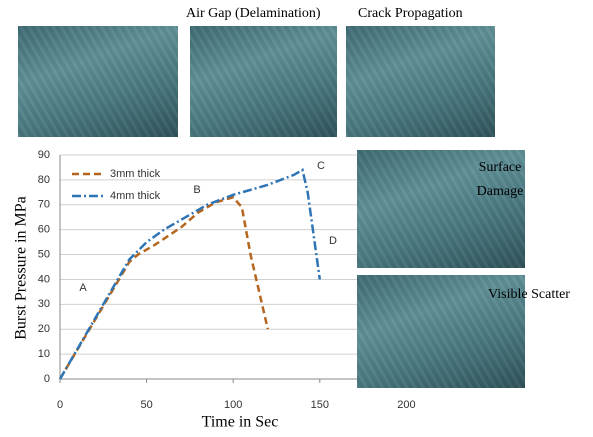 Image resolution: width=593 pixels, height=437 pixels. What do you see at coordinates (135, 196) in the screenshot?
I see `legend-label: 4mm thick` at bounding box center [135, 196].